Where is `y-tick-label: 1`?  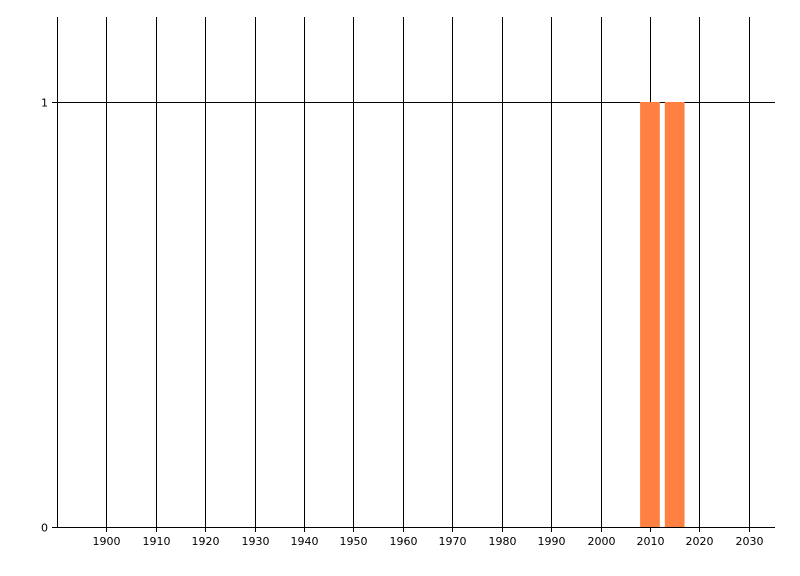
y-tick-label: 1 is located at coordinates (44, 103).